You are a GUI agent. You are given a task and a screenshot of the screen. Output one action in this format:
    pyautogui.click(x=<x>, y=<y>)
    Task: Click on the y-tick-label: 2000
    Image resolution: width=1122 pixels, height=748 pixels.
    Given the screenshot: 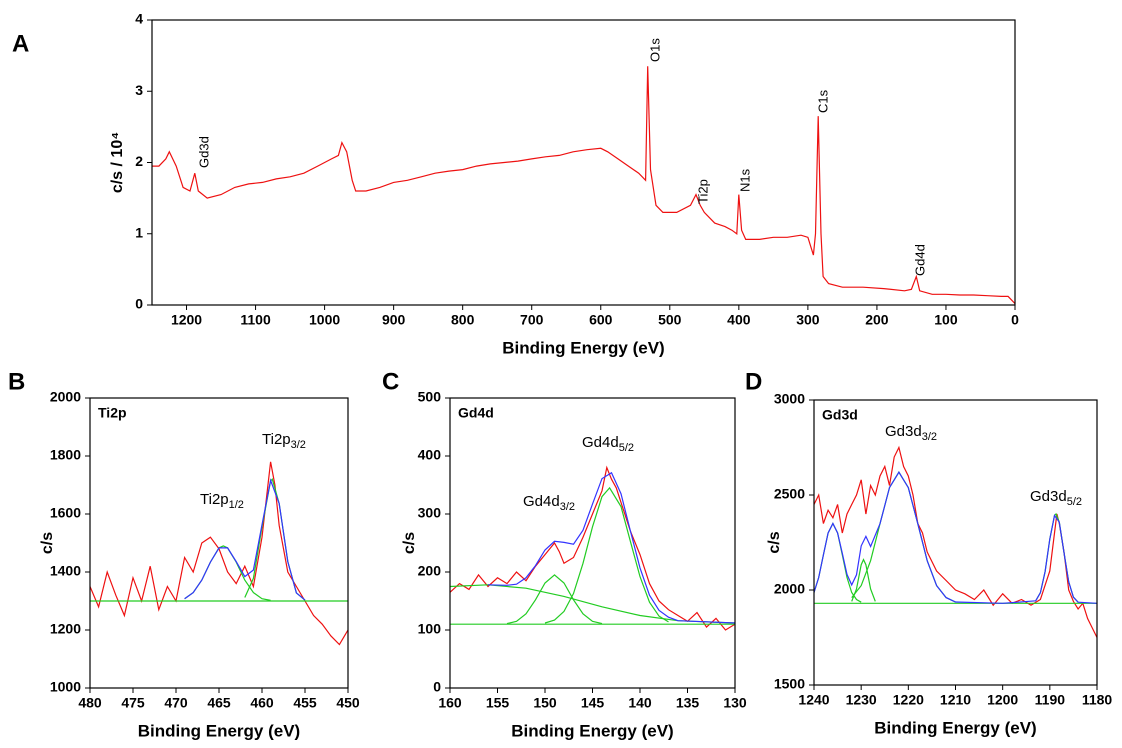 What is the action you would take?
    pyautogui.click(x=65, y=397)
    